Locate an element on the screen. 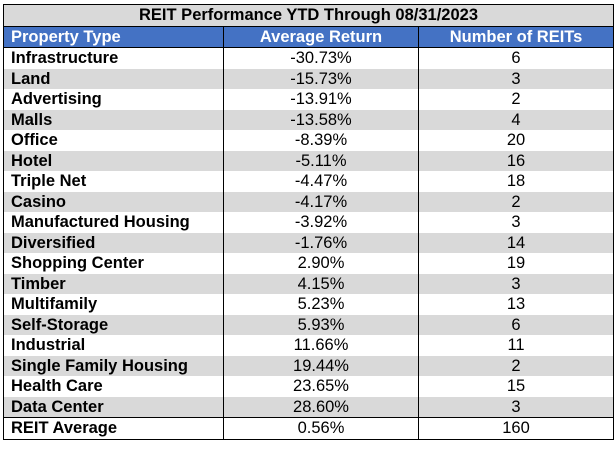 The image size is (616, 462). average-return-cell: -5.11% is located at coordinates (321, 160).